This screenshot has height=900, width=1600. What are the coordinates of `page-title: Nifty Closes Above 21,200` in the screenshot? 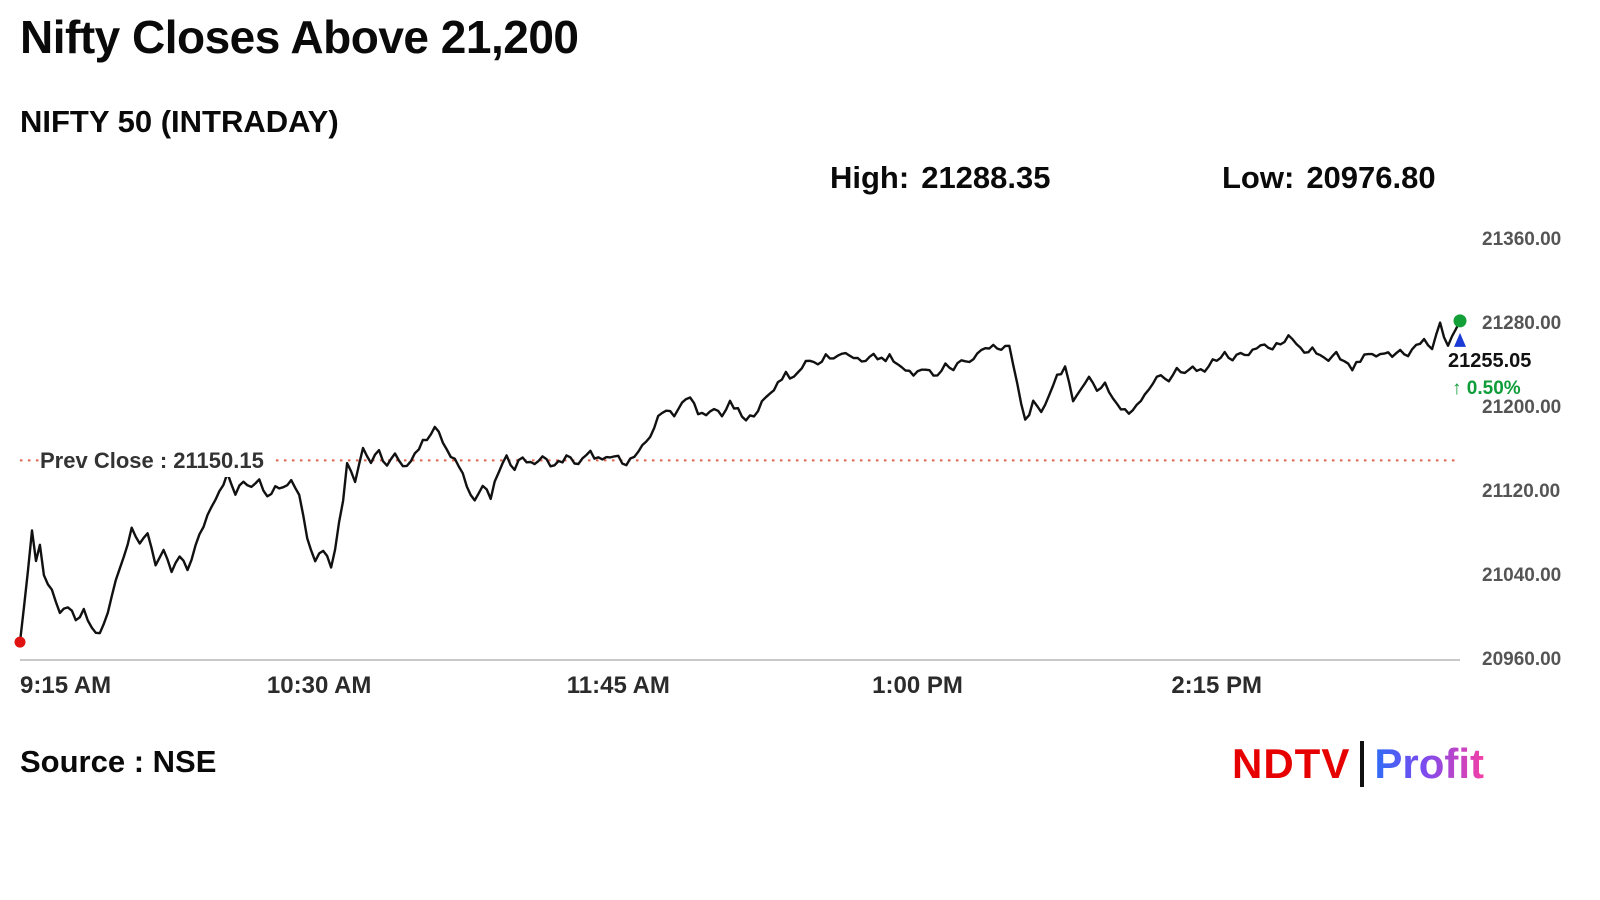 It's located at (299, 37).